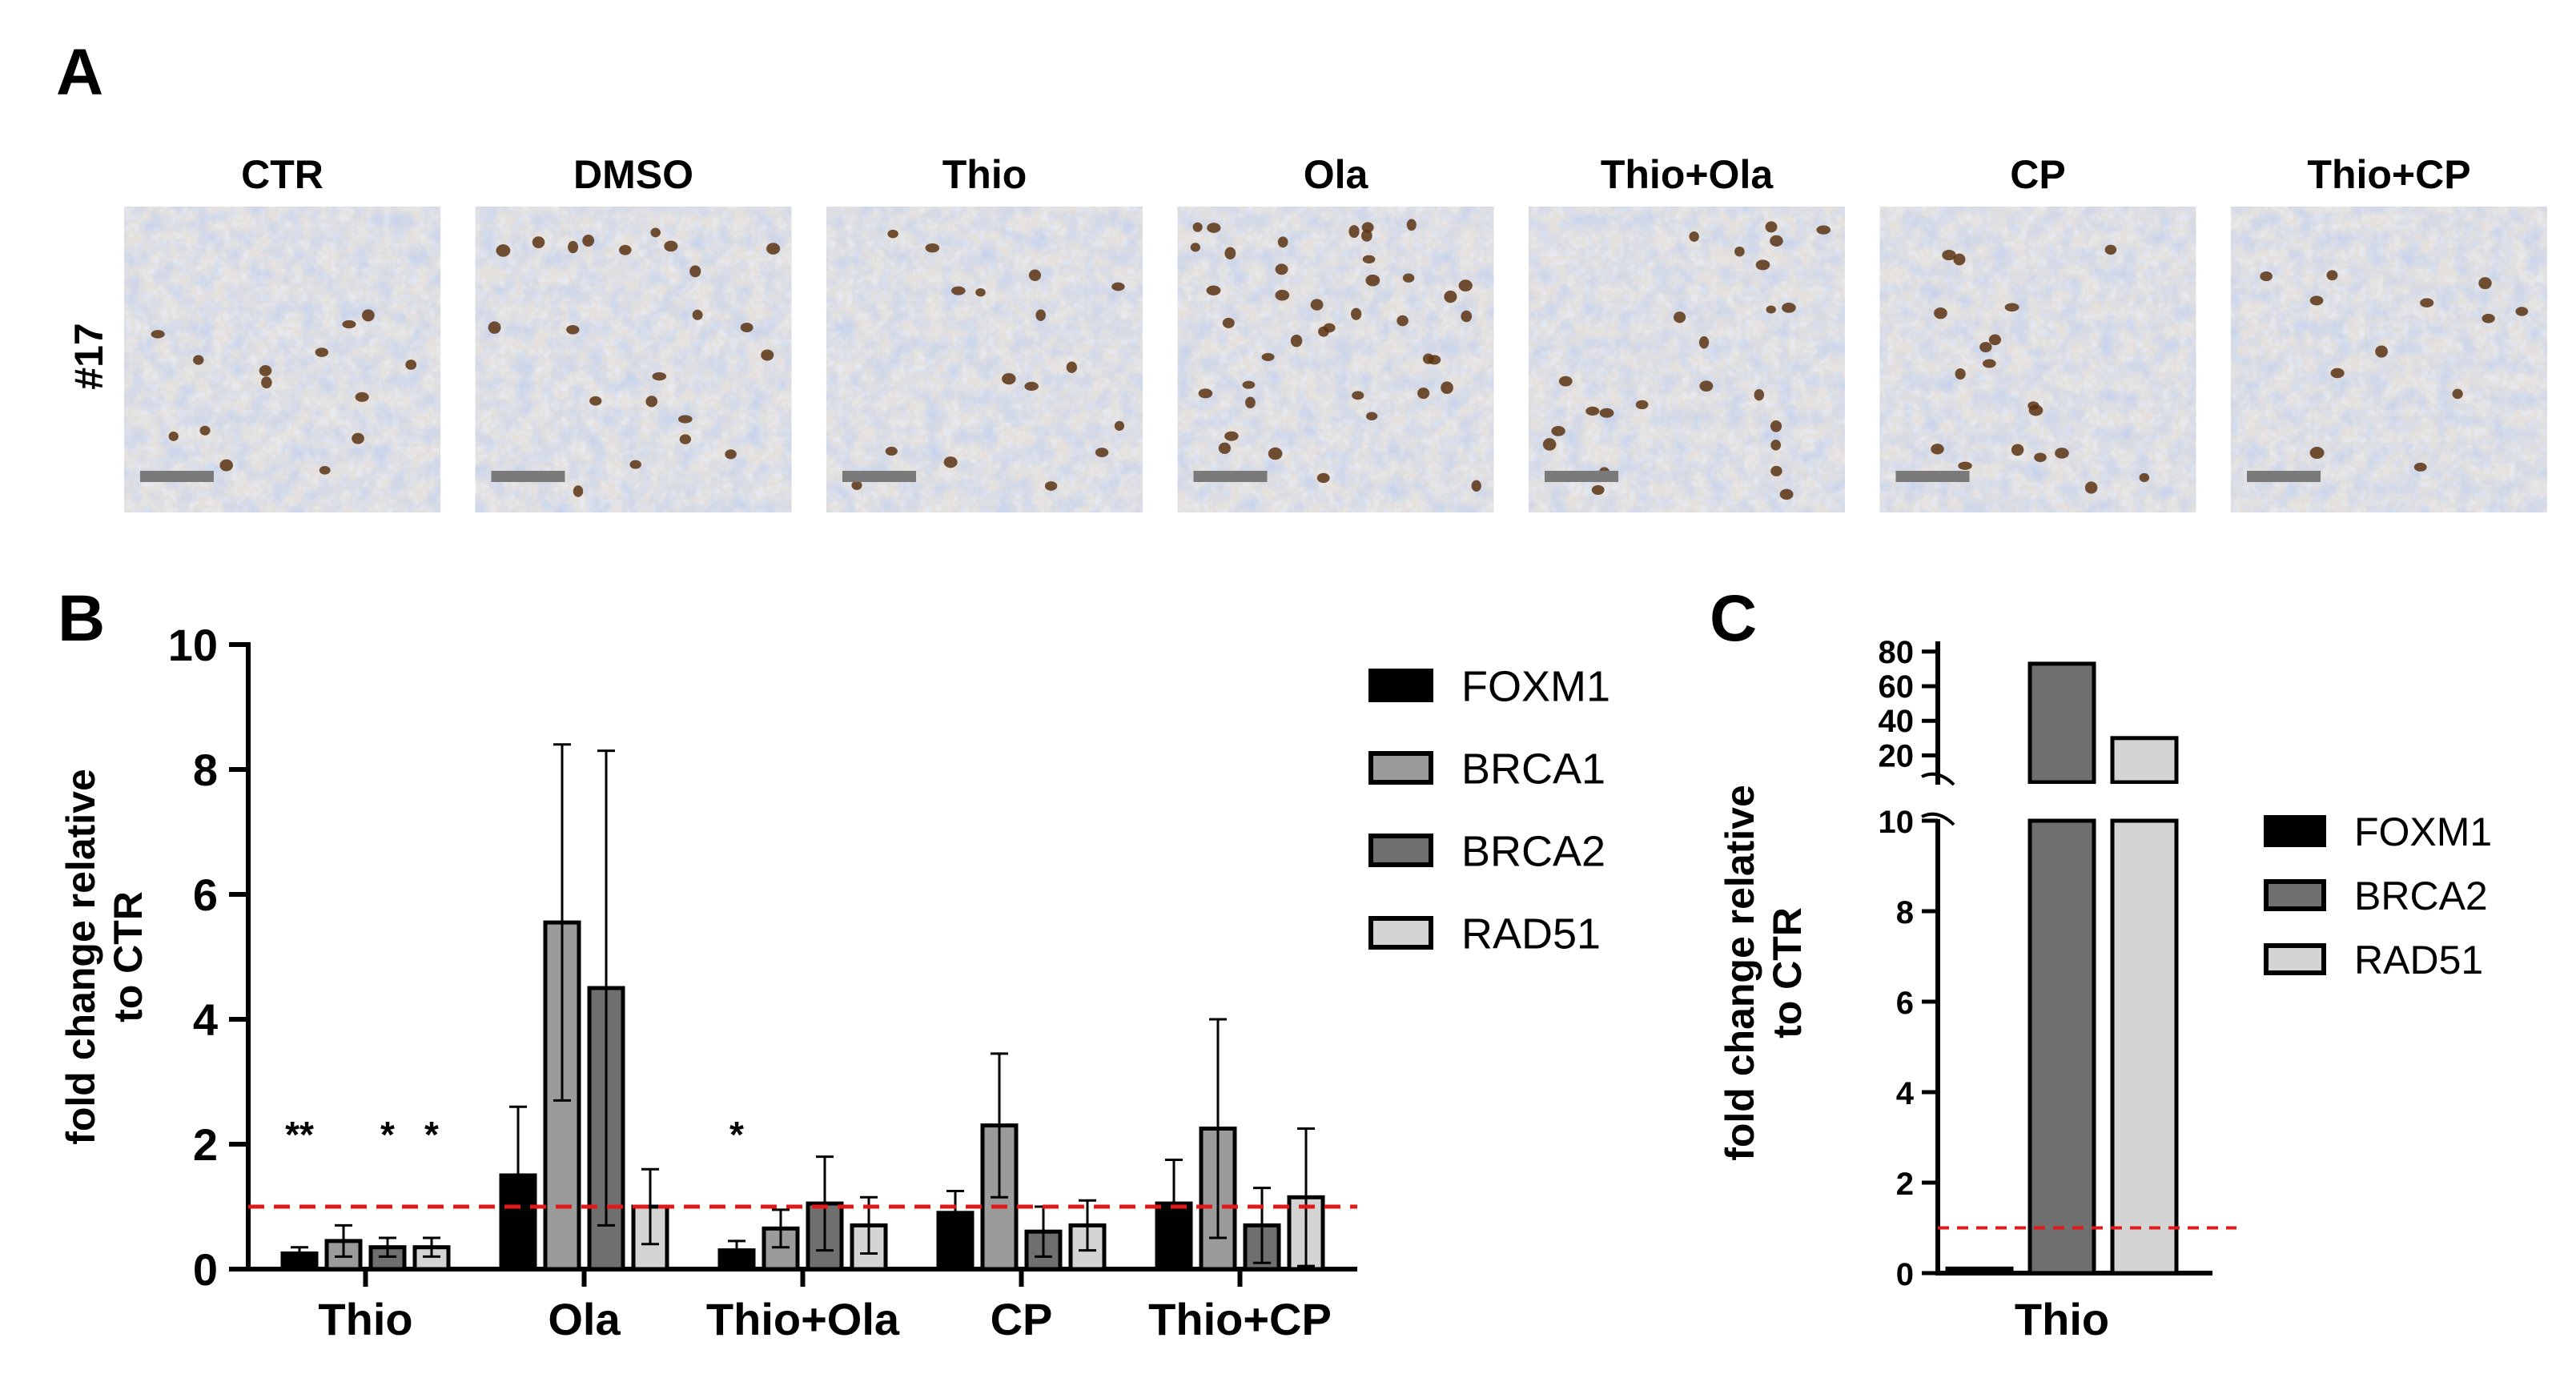  What do you see at coordinates (1897, 823) in the screenshot?
I see `panel-c-y-tick-label: 10` at bounding box center [1897, 823].